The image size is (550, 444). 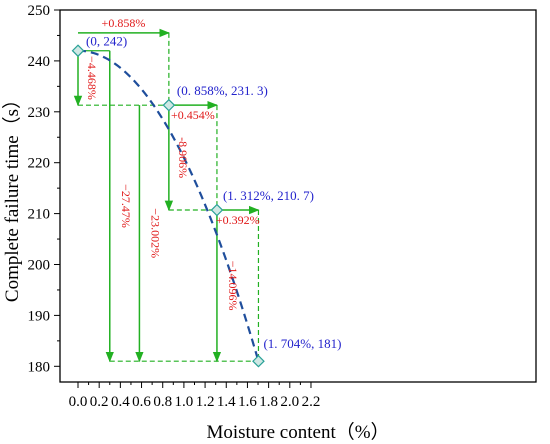 What do you see at coordinates (222, 90) in the screenshot?
I see `data-point-label: (0. 858%, 231. 3)` at bounding box center [222, 90].